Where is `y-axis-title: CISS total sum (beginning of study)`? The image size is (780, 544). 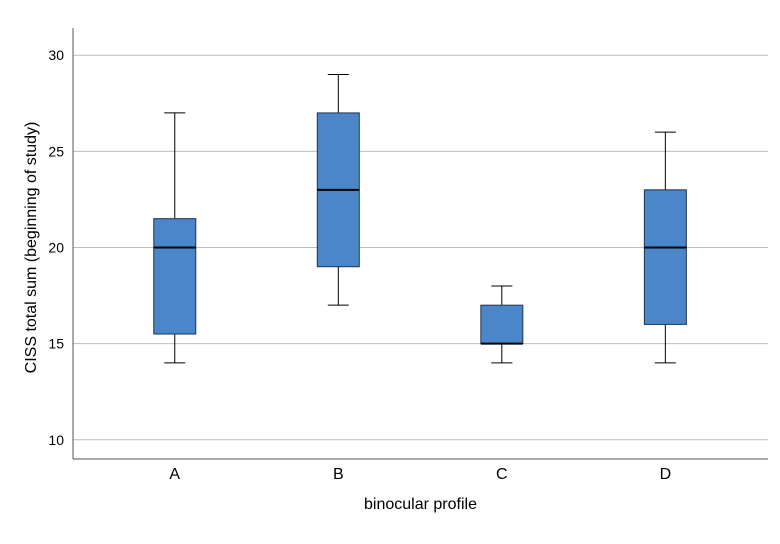 y-axis-title: CISS total sum (beginning of study) is located at coordinates (31, 248).